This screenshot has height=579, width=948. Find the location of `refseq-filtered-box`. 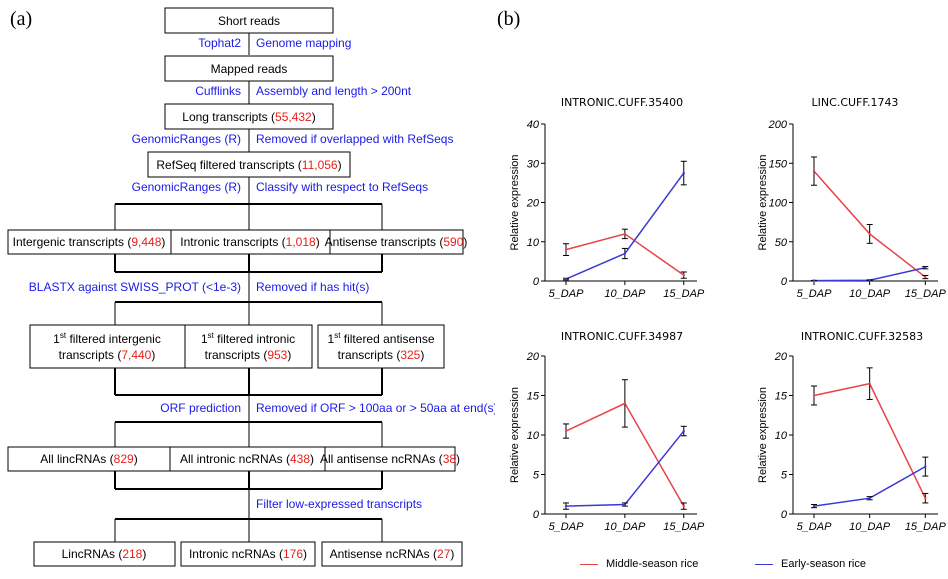

refseq-filtered-box is located at coordinates (249, 164).